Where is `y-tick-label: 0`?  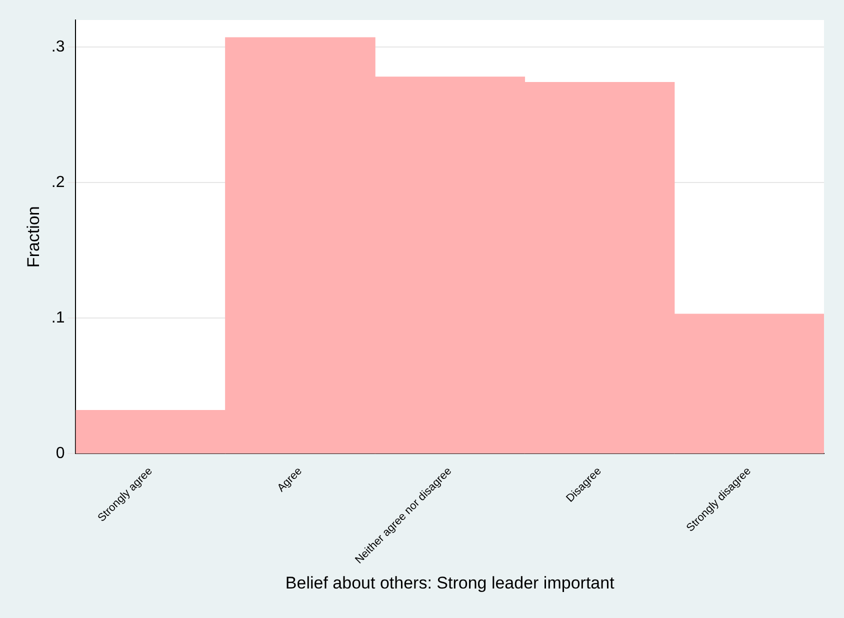
y-tick-label: 0 is located at coordinates (60, 453).